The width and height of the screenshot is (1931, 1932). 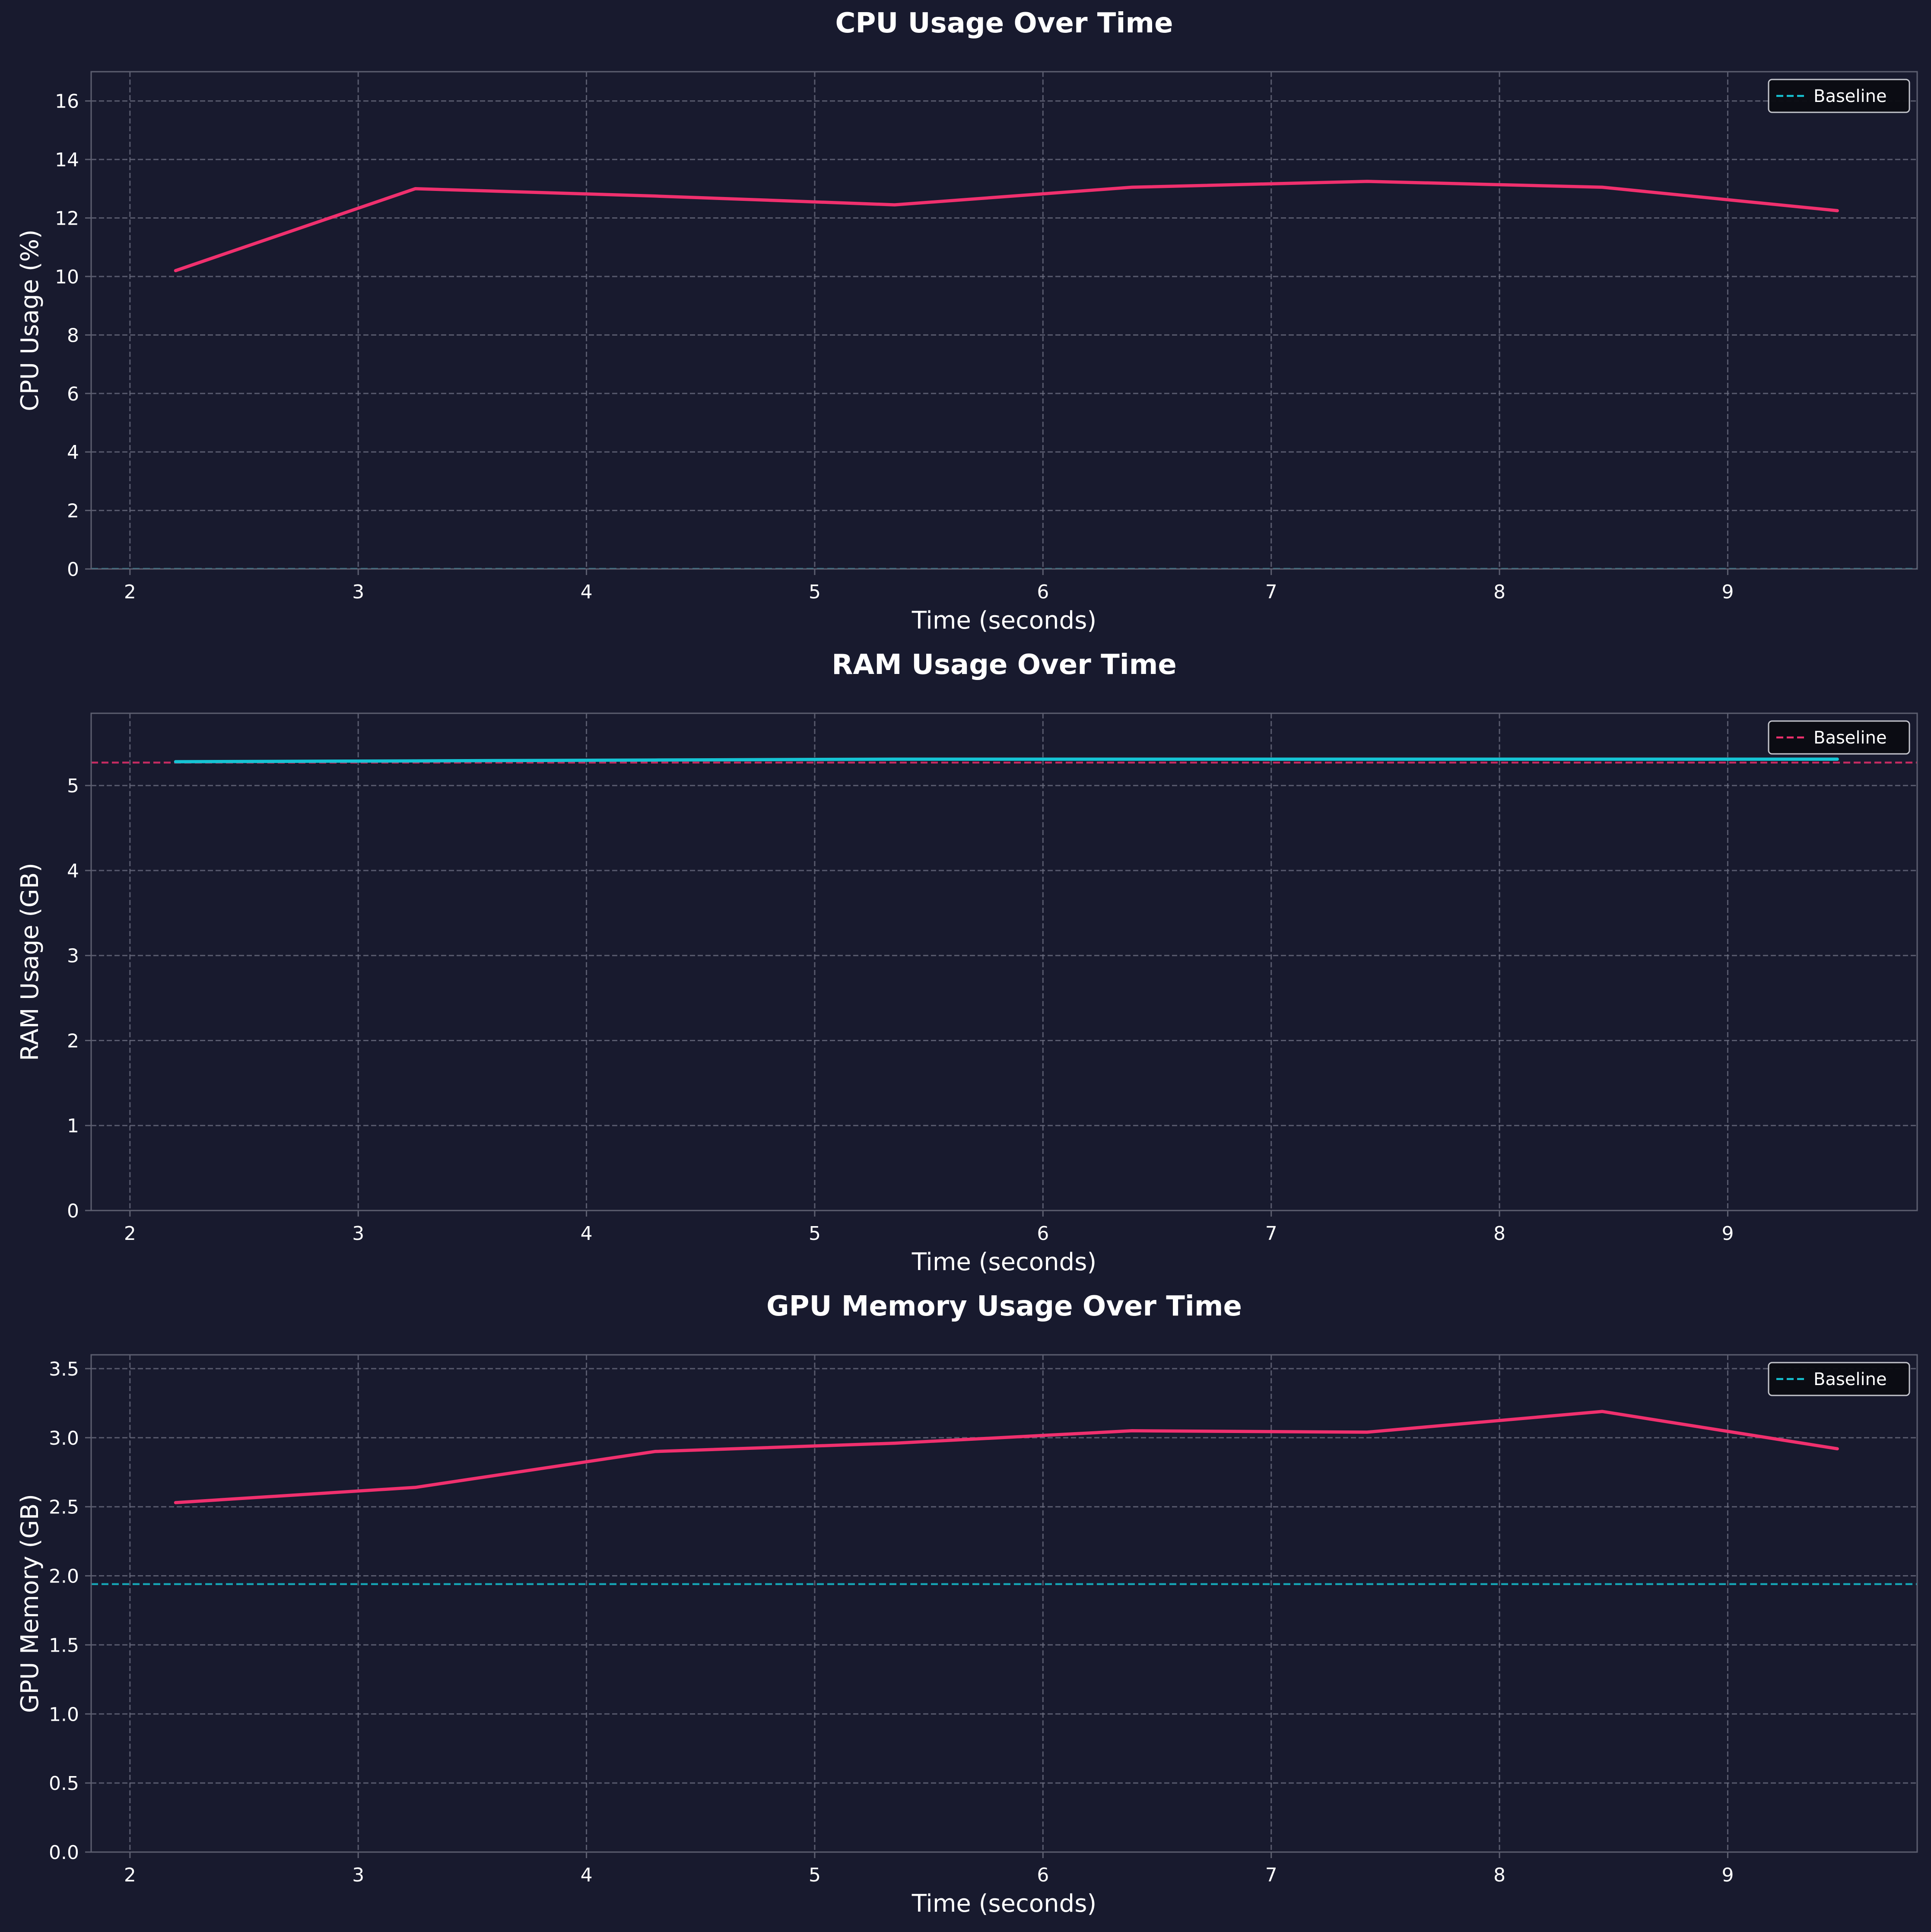 What do you see at coordinates (73, 1126) in the screenshot?
I see `y-tick-label: 1` at bounding box center [73, 1126].